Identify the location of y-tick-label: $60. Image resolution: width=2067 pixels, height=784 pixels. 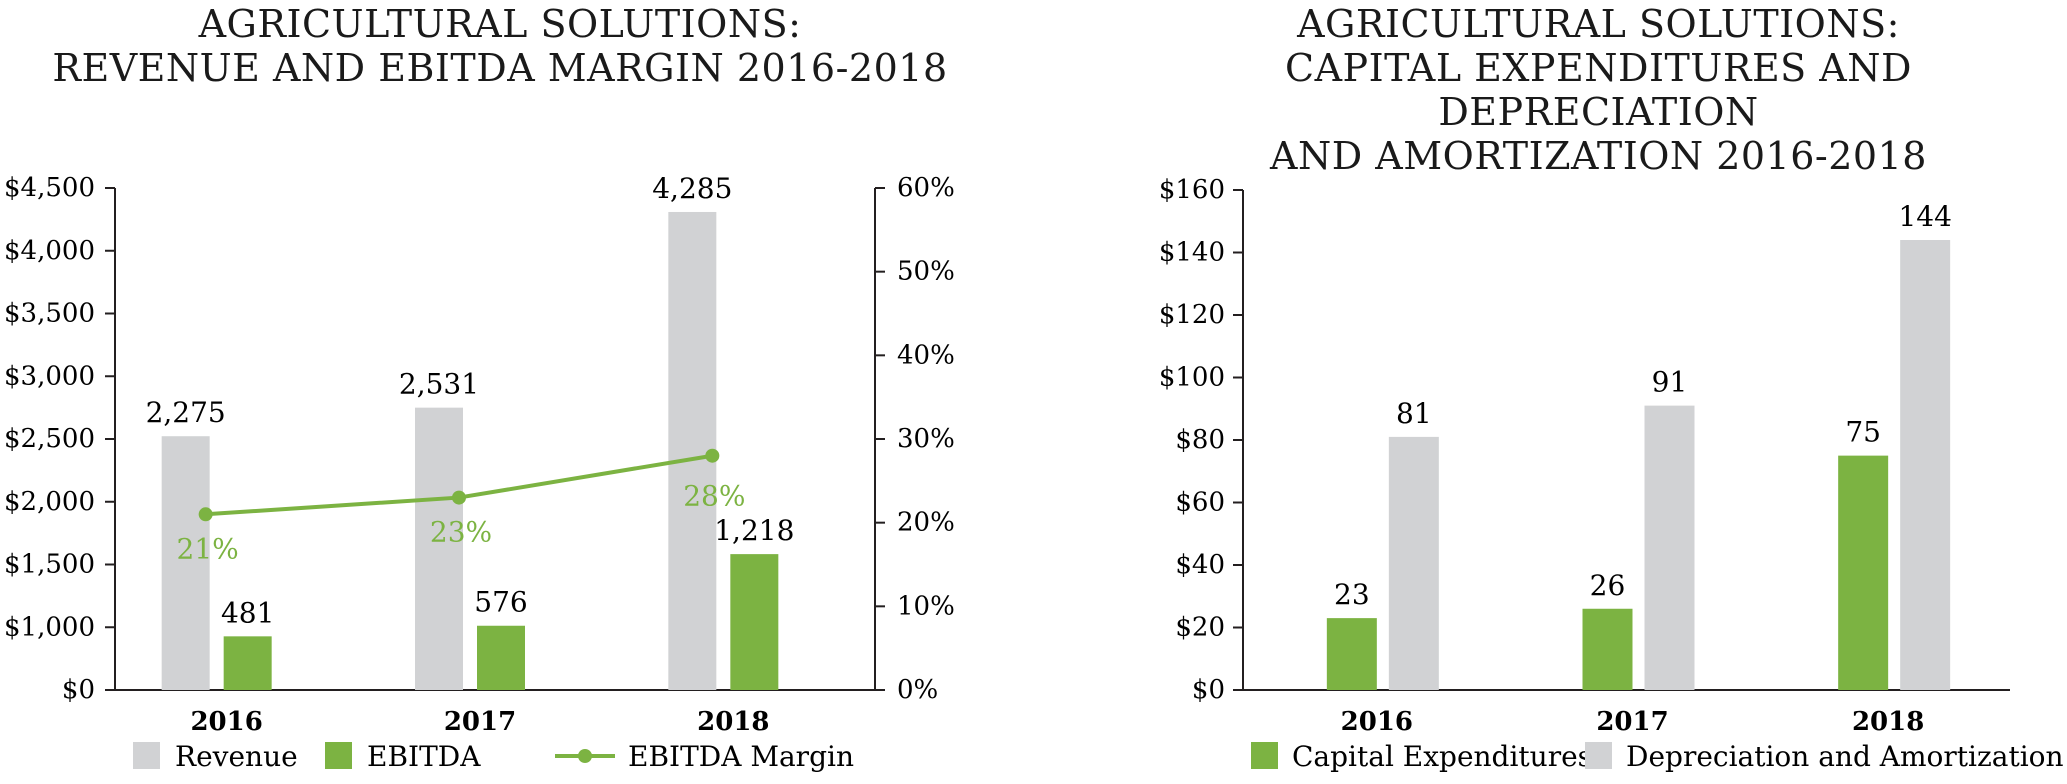
(1200, 503).